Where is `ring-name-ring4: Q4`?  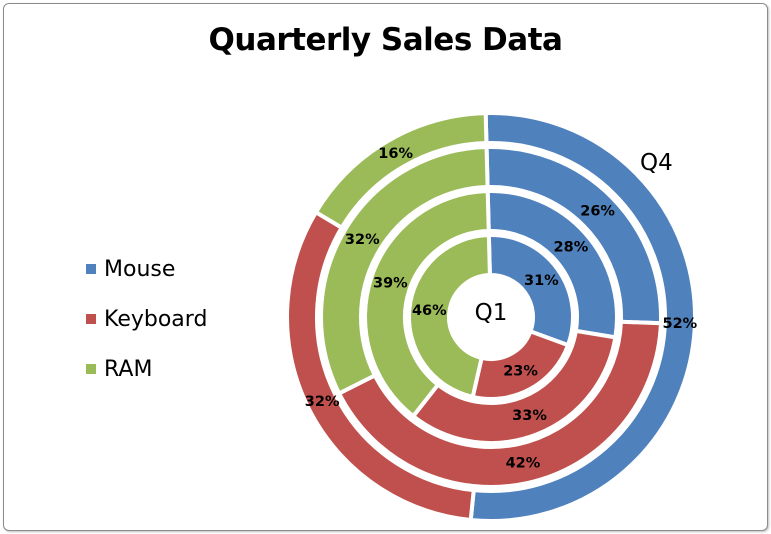
ring-name-ring4: Q4 is located at coordinates (656, 163).